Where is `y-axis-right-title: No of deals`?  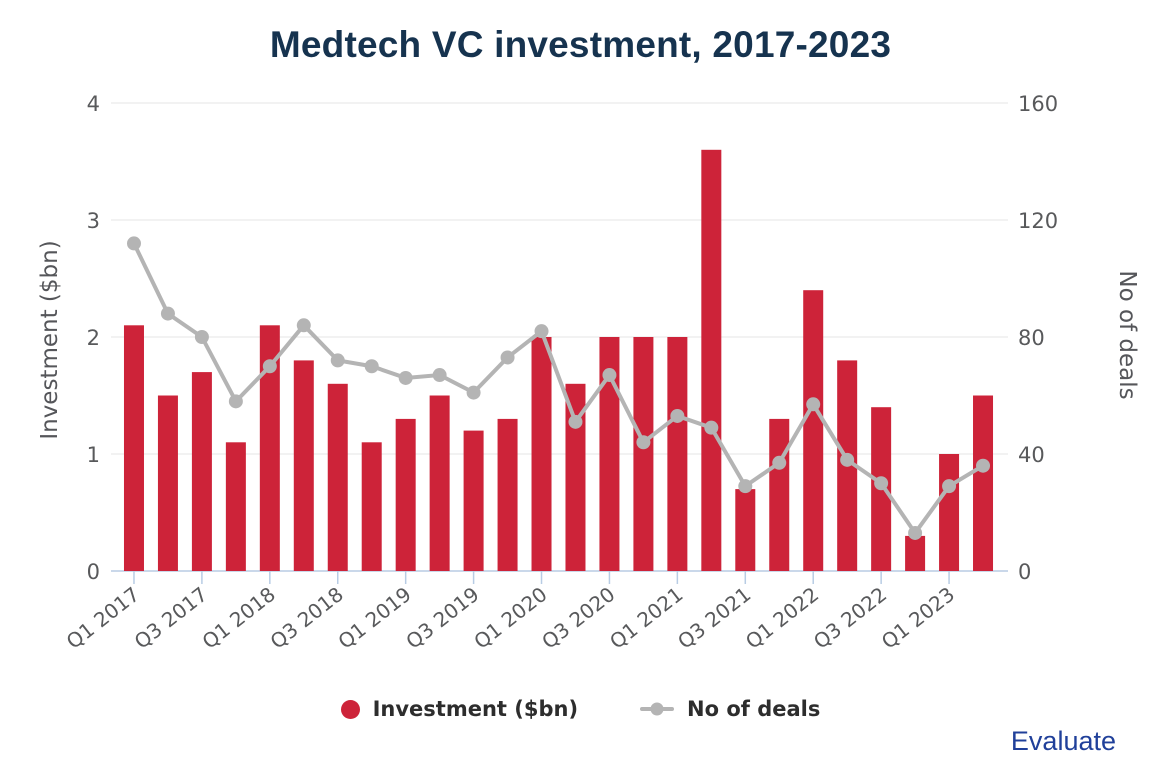
y-axis-right-title: No of deals is located at coordinates (1127, 334).